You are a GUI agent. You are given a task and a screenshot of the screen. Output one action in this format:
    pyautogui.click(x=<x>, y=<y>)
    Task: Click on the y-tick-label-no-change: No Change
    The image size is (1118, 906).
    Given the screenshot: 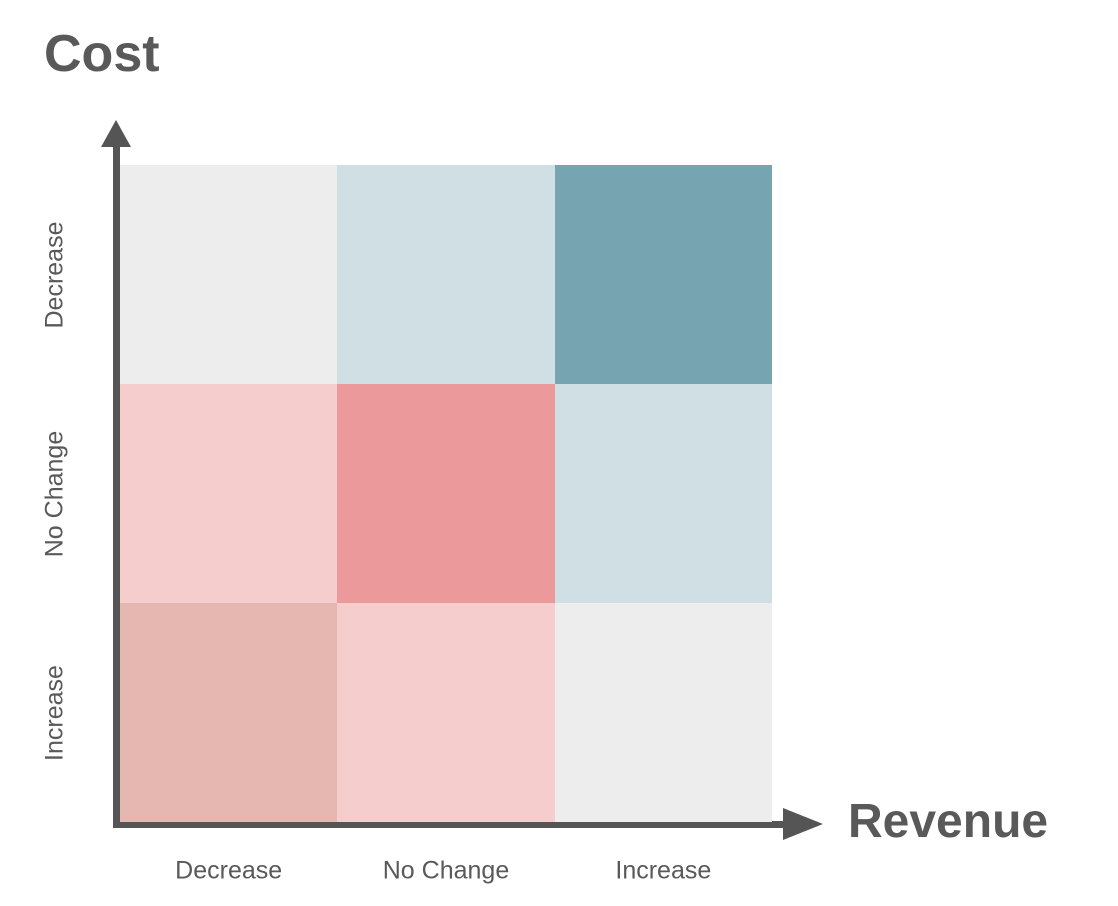 What is the action you would take?
    pyautogui.click(x=54, y=493)
    